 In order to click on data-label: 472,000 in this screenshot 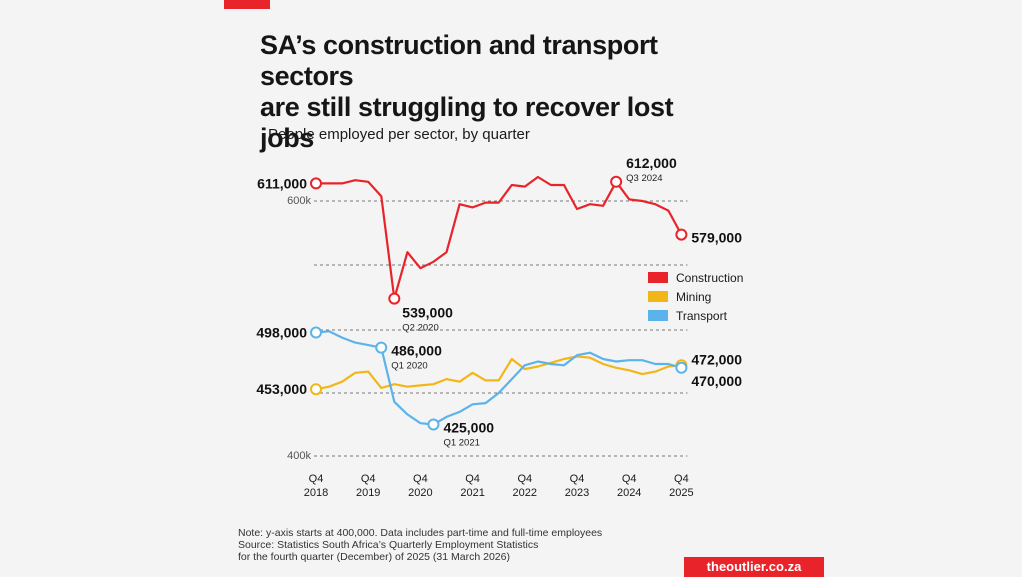, I will do `click(716, 359)`.